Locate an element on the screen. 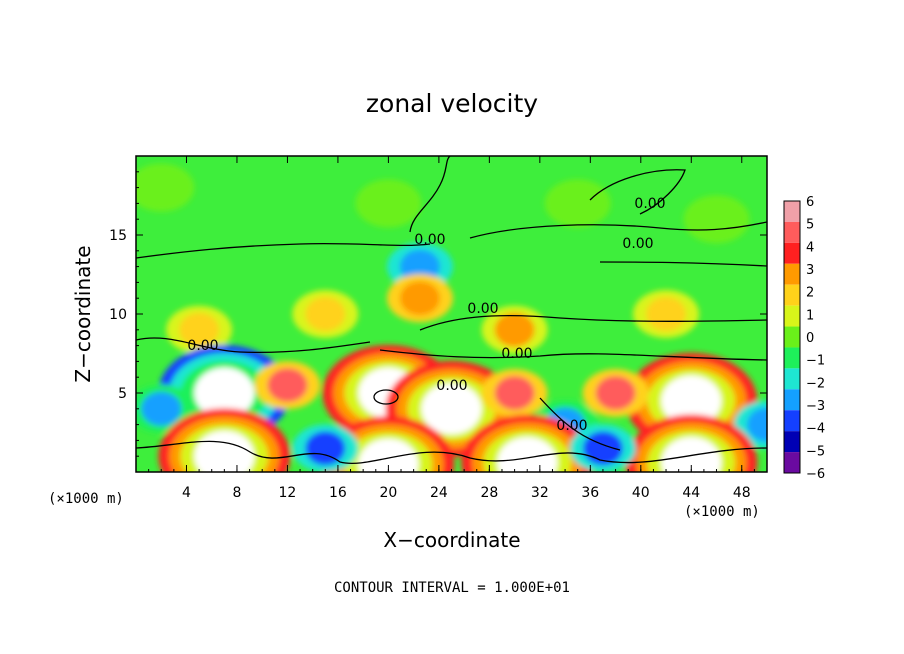 Image resolution: width=904 pixels, height=654 pixels. x-unit-left: (×1000 m) is located at coordinates (86, 499).